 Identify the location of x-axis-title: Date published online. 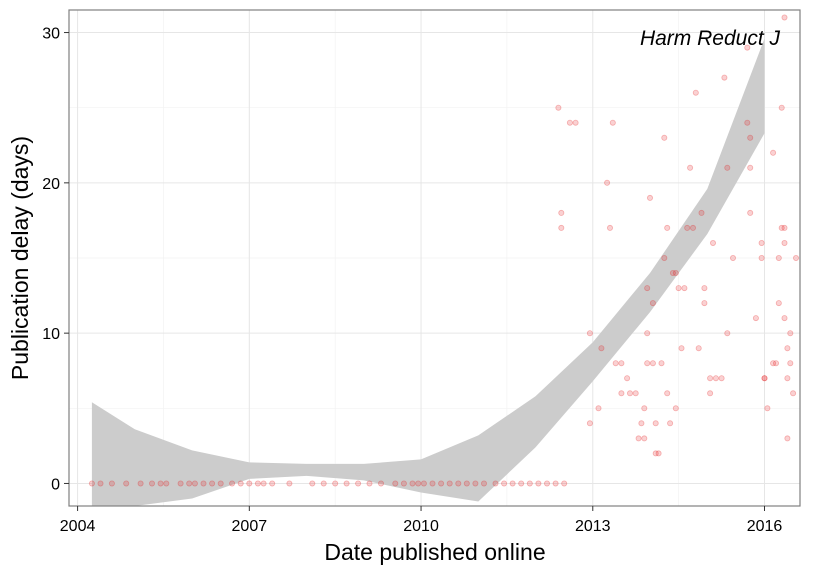
(434, 552).